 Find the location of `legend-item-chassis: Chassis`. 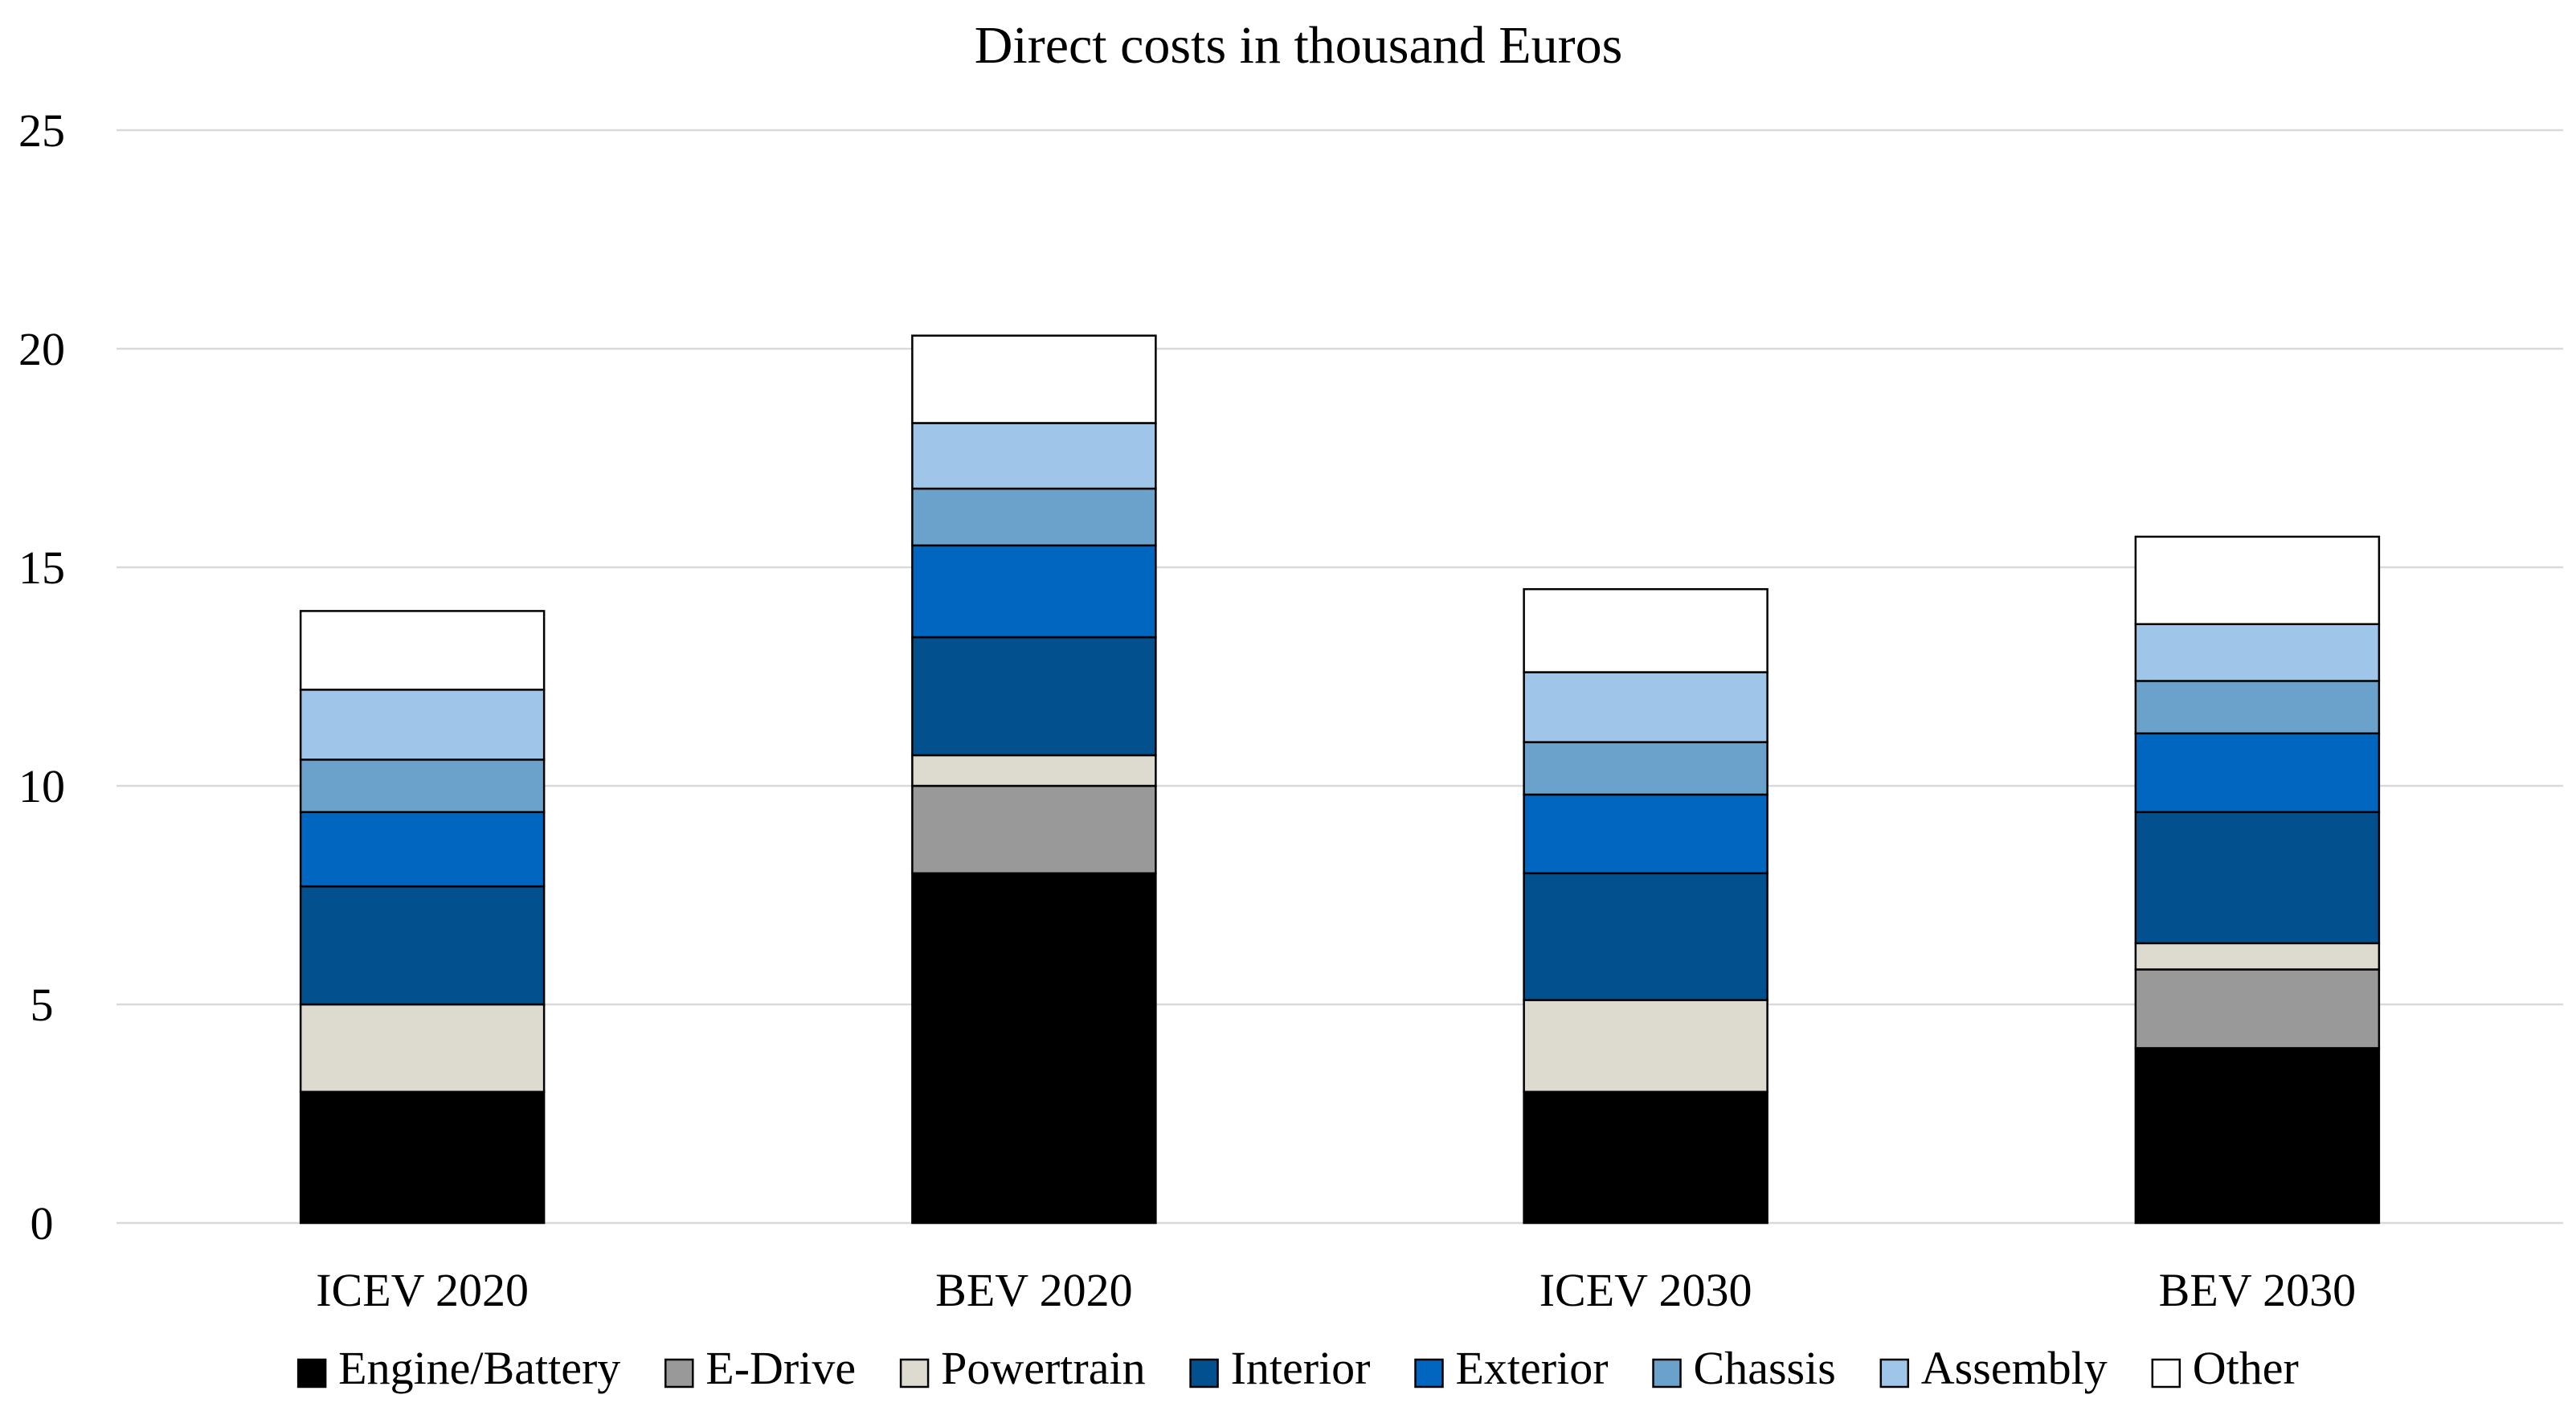

legend-item-chassis: Chassis is located at coordinates (1744, 1368).